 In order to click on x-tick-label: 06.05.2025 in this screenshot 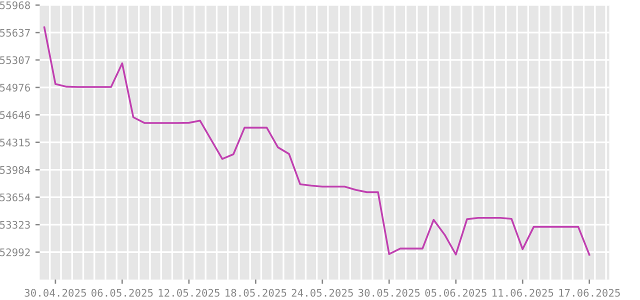, I will do `click(122, 292)`.